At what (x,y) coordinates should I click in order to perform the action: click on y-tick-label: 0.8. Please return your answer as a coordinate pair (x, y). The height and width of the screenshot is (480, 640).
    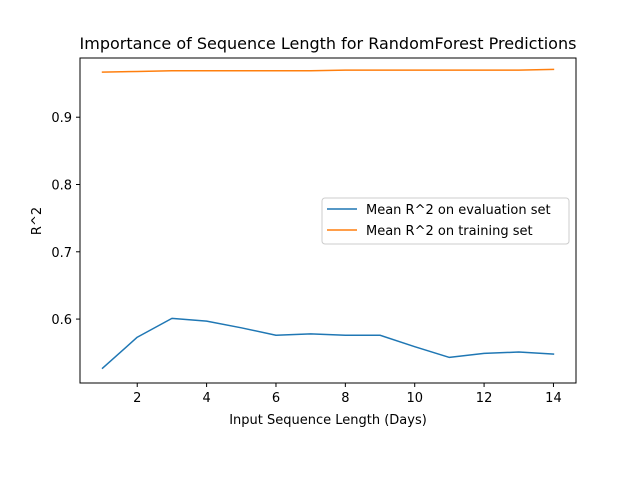
    Looking at the image, I should click on (61, 186).